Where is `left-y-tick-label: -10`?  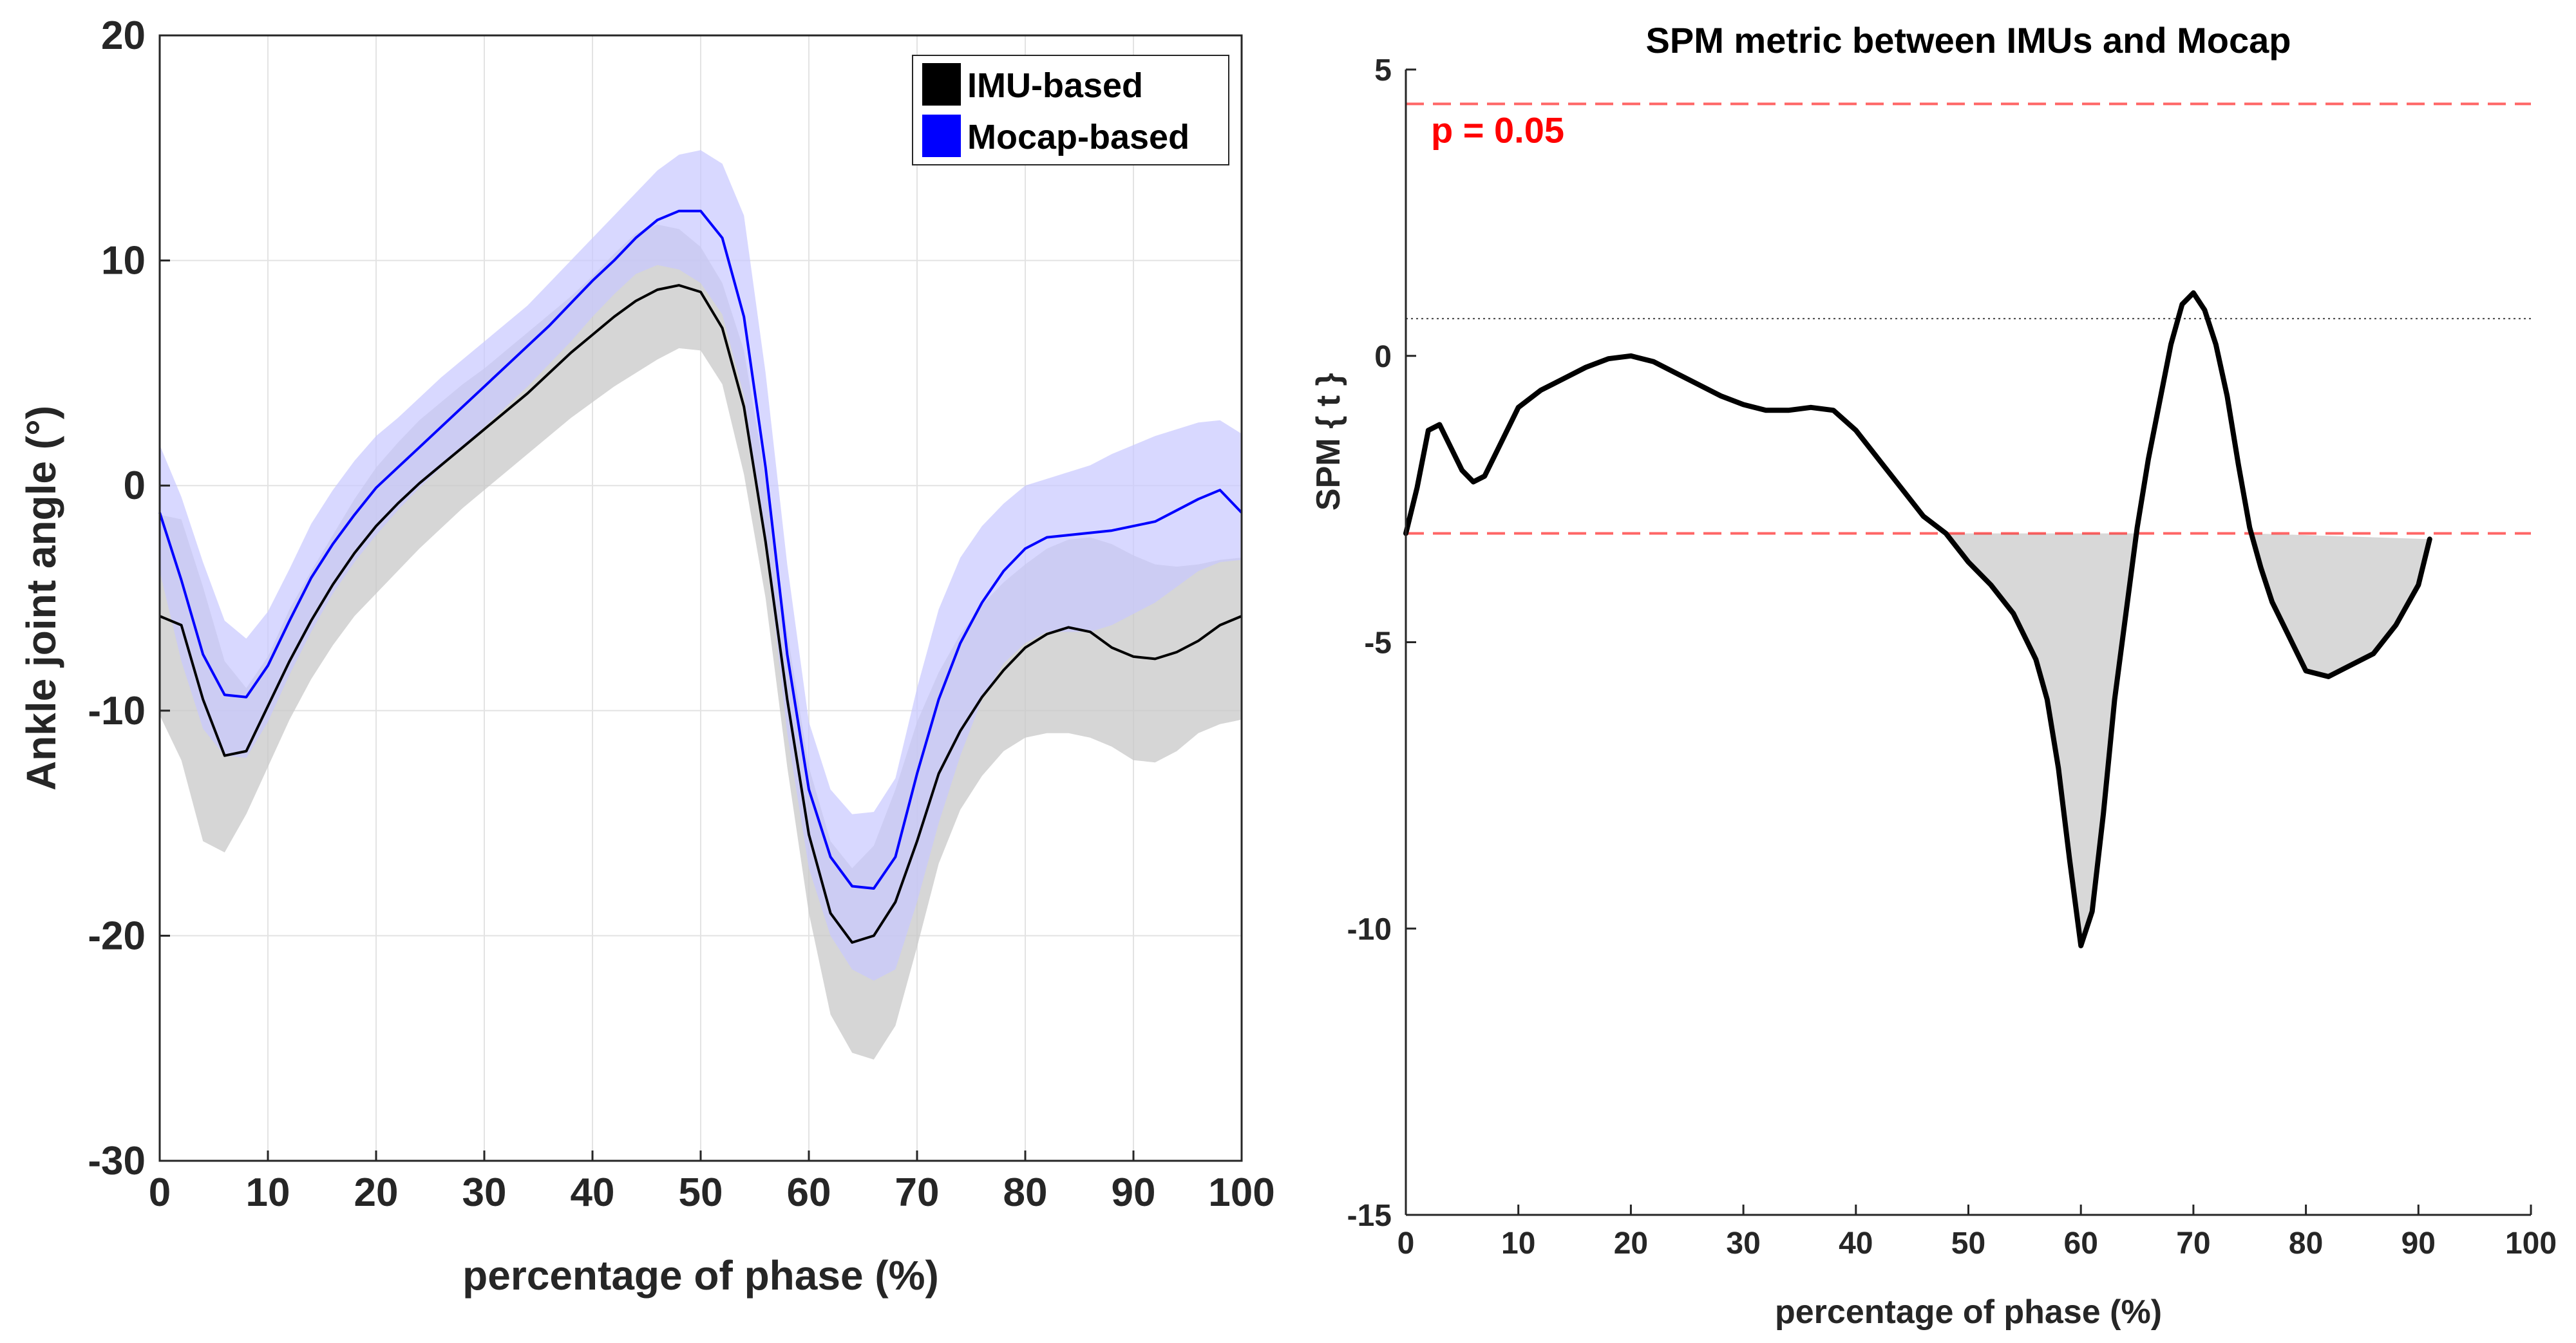 left-y-tick-label: -10 is located at coordinates (117, 711).